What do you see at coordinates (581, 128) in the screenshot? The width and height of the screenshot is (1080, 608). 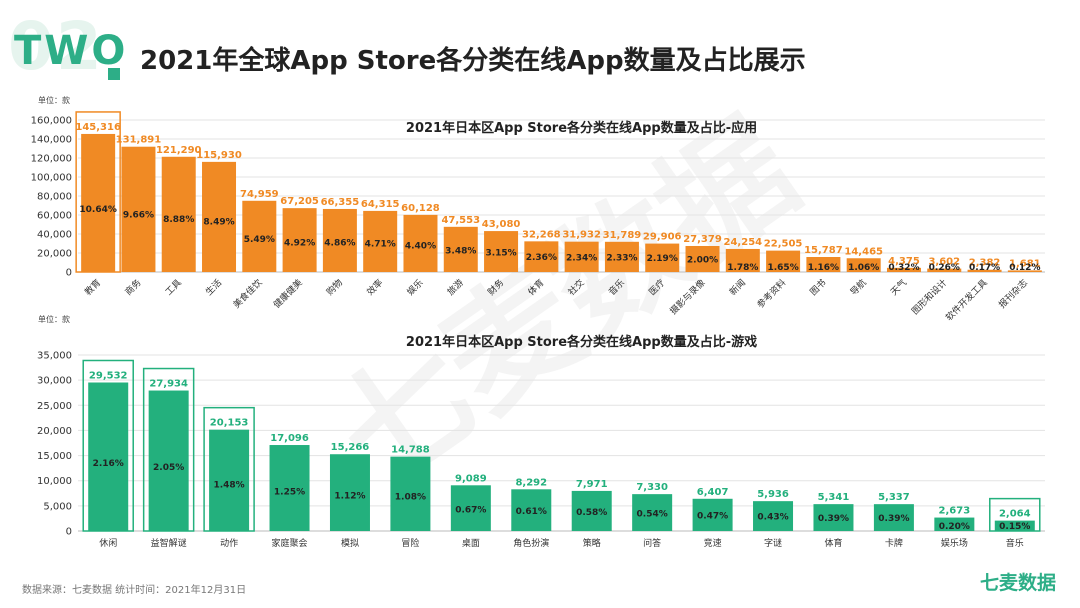 I see `chart-title: 2021年日本区App Store各分类在线App数量及占比-应用` at bounding box center [581, 128].